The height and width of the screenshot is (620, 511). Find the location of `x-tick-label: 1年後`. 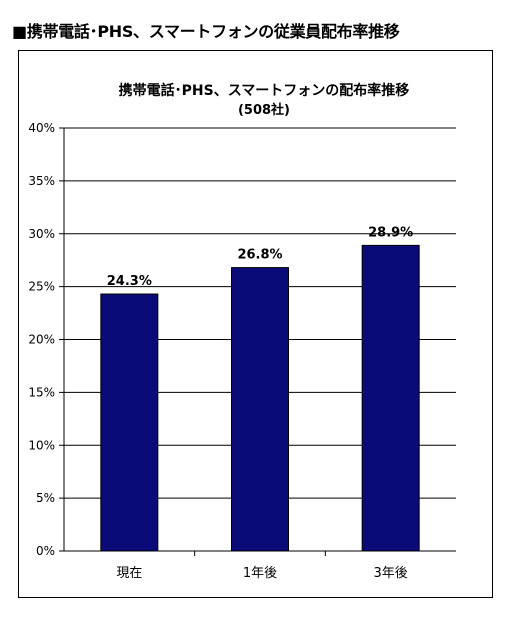

x-tick-label: 1年後 is located at coordinates (260, 573).